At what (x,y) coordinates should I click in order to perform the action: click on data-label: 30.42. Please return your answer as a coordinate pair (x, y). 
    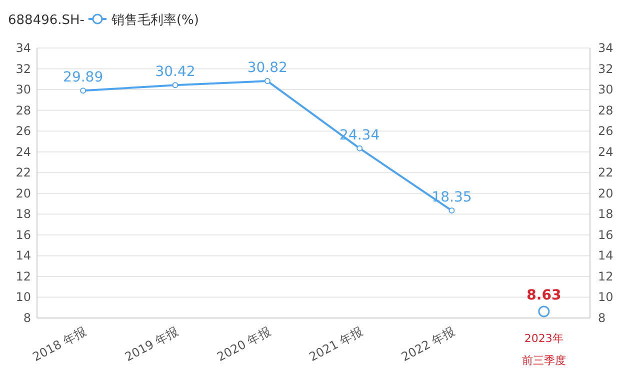
    Looking at the image, I should click on (175, 72).